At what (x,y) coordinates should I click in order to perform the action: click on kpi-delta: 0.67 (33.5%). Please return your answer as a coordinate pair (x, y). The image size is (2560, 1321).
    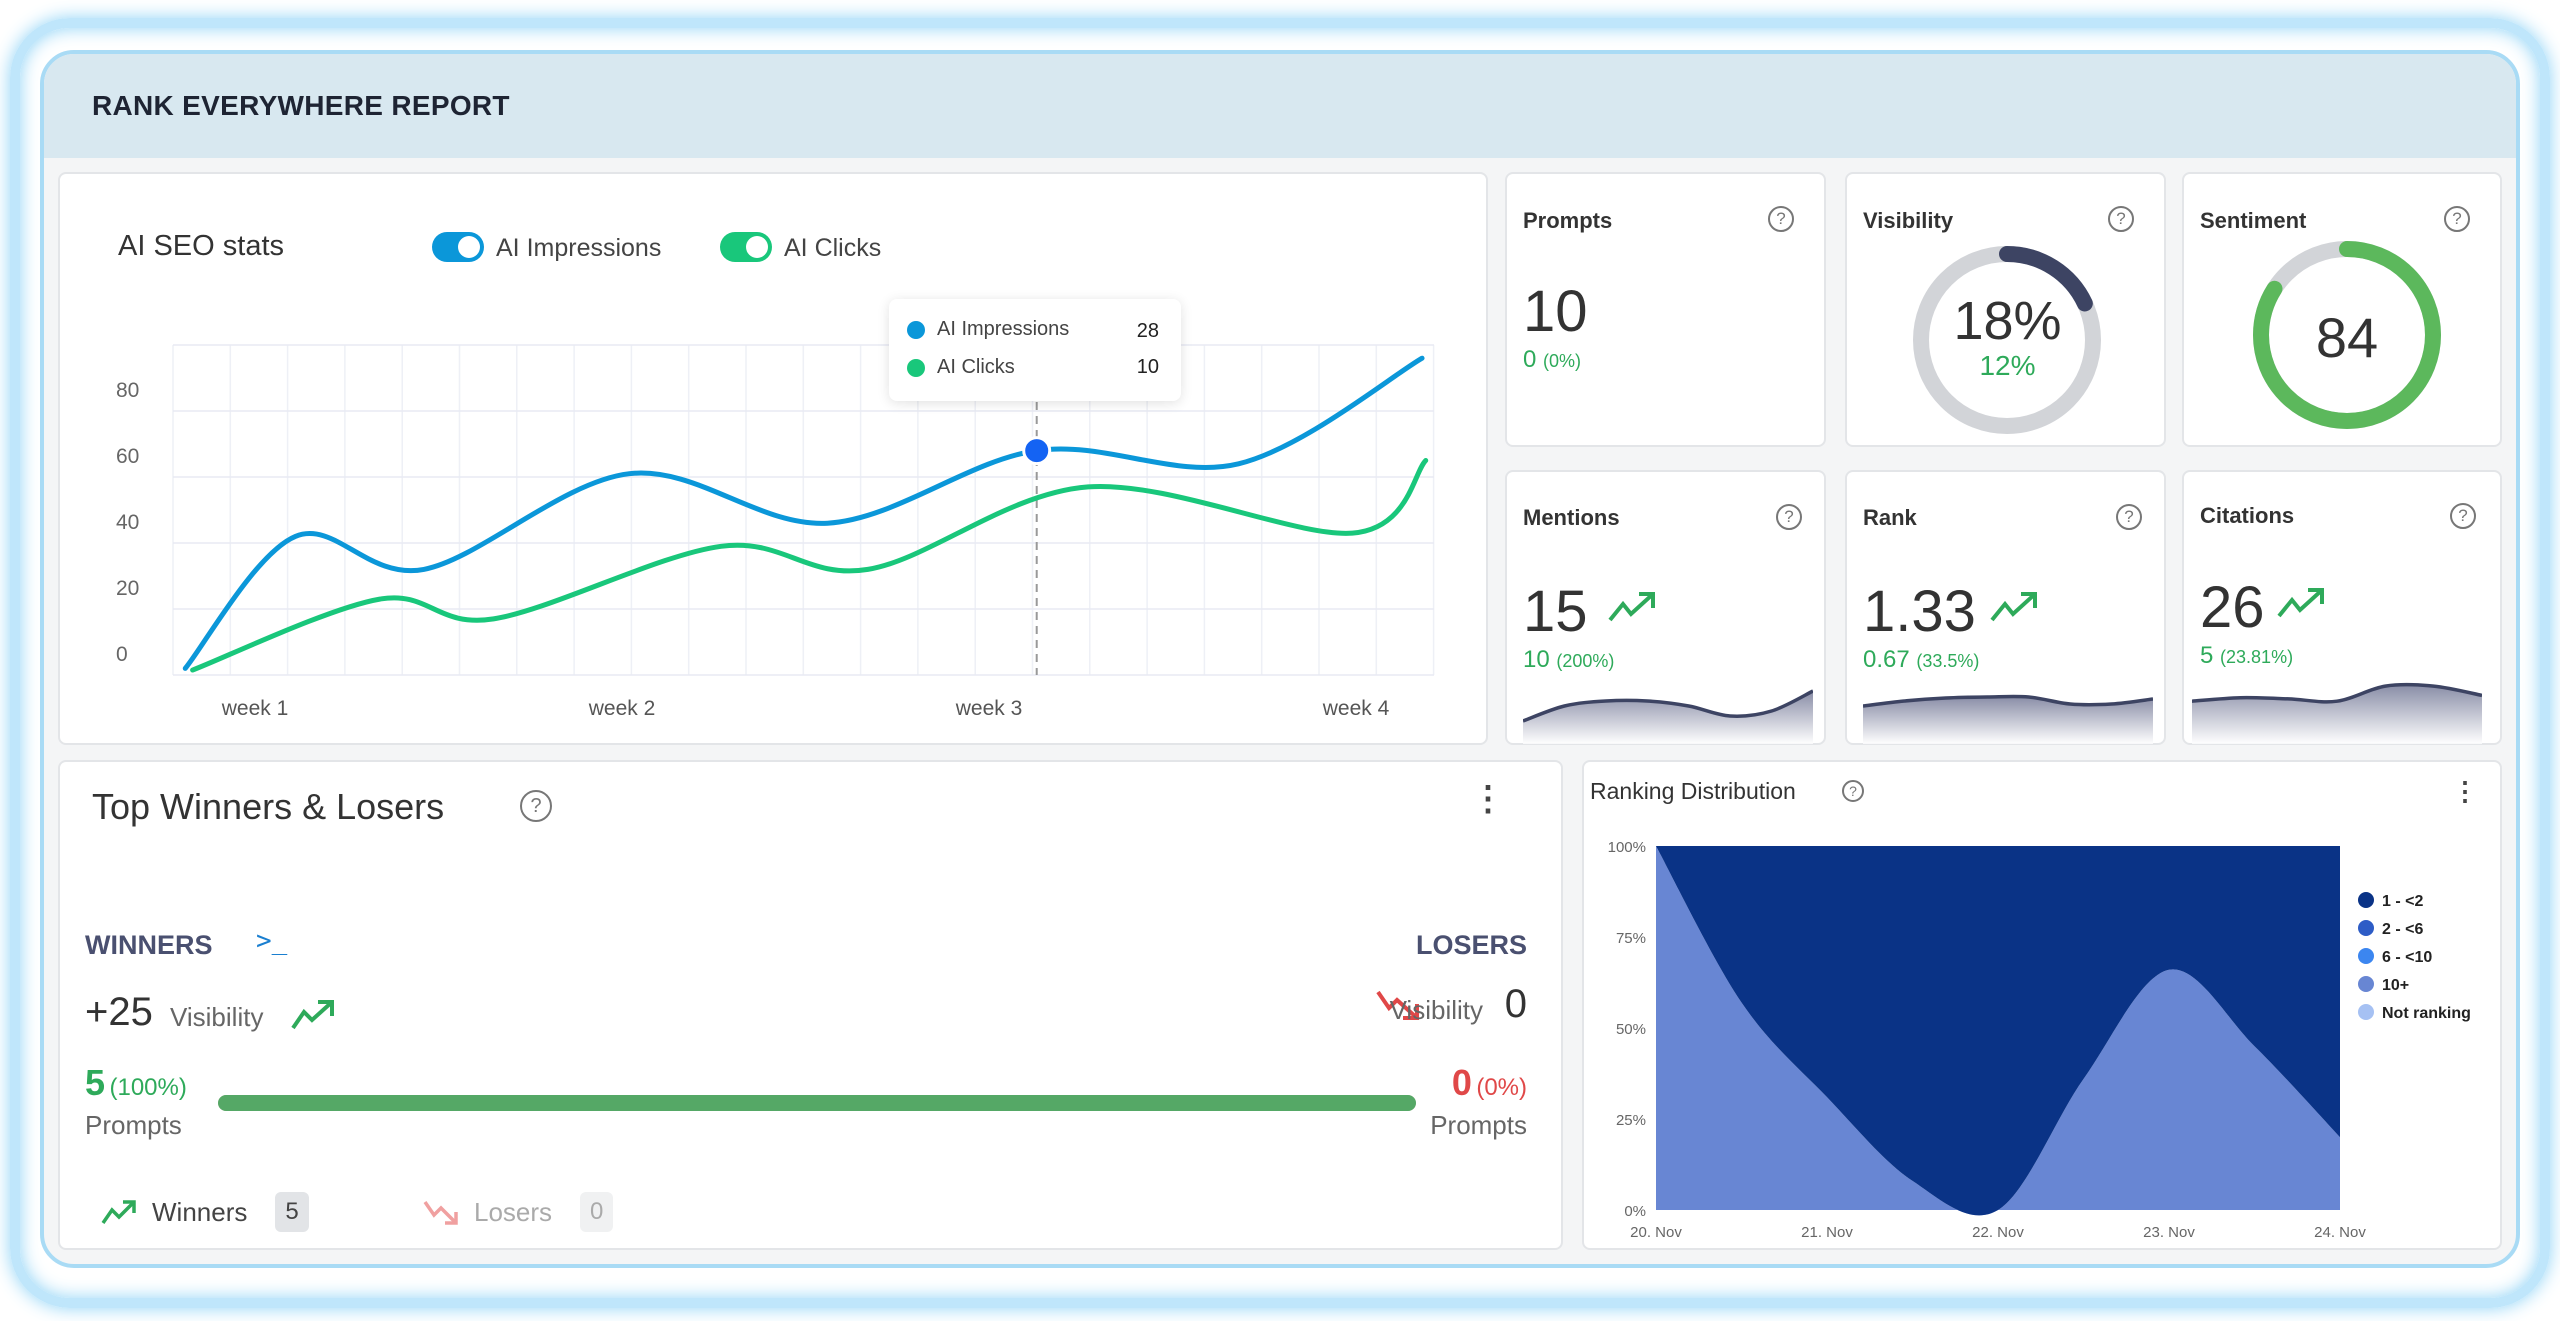
    Looking at the image, I should click on (1921, 660).